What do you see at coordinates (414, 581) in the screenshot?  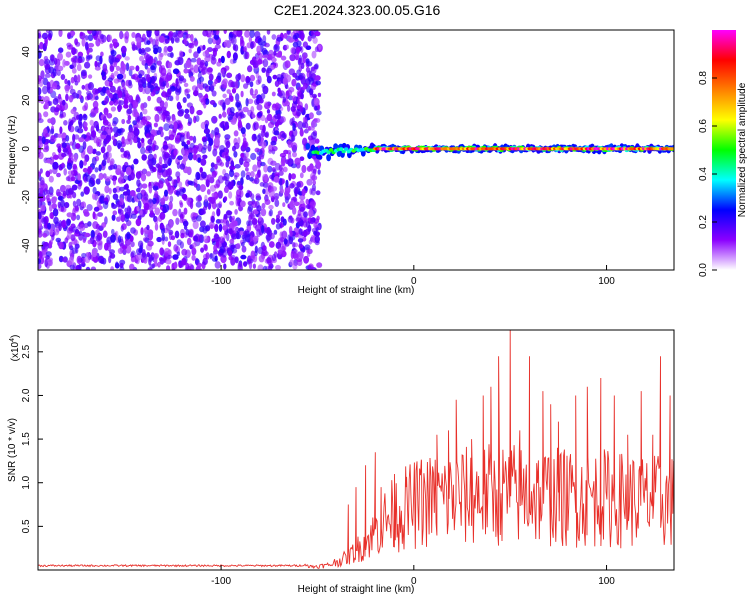 I see `snr-x-tick-label: 0` at bounding box center [414, 581].